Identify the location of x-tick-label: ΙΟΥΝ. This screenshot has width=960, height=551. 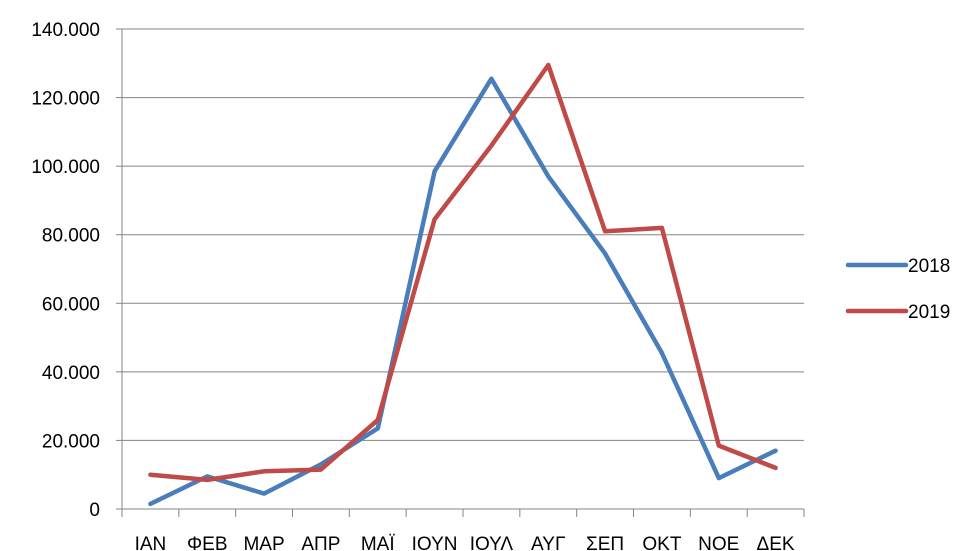
(435, 542).